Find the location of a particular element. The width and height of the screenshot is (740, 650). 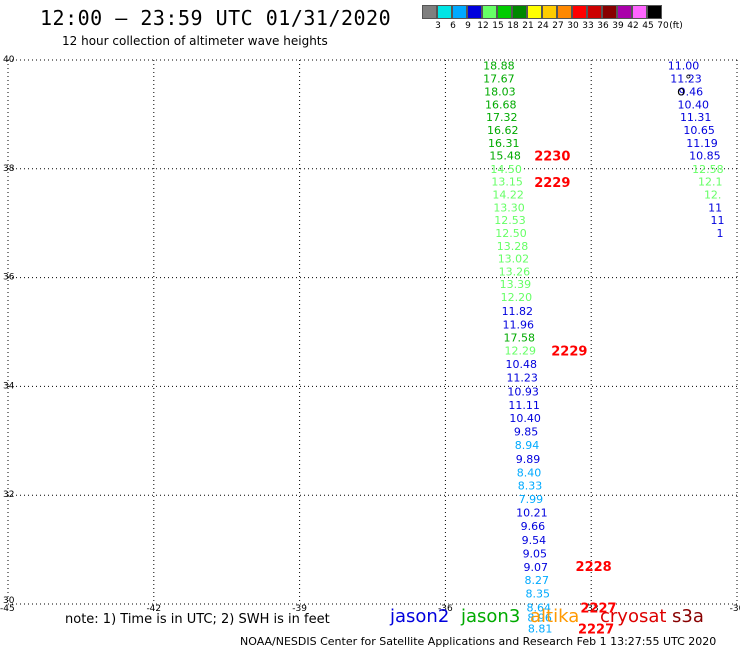

wave-height-label: 12.20 is located at coordinates (517, 297).